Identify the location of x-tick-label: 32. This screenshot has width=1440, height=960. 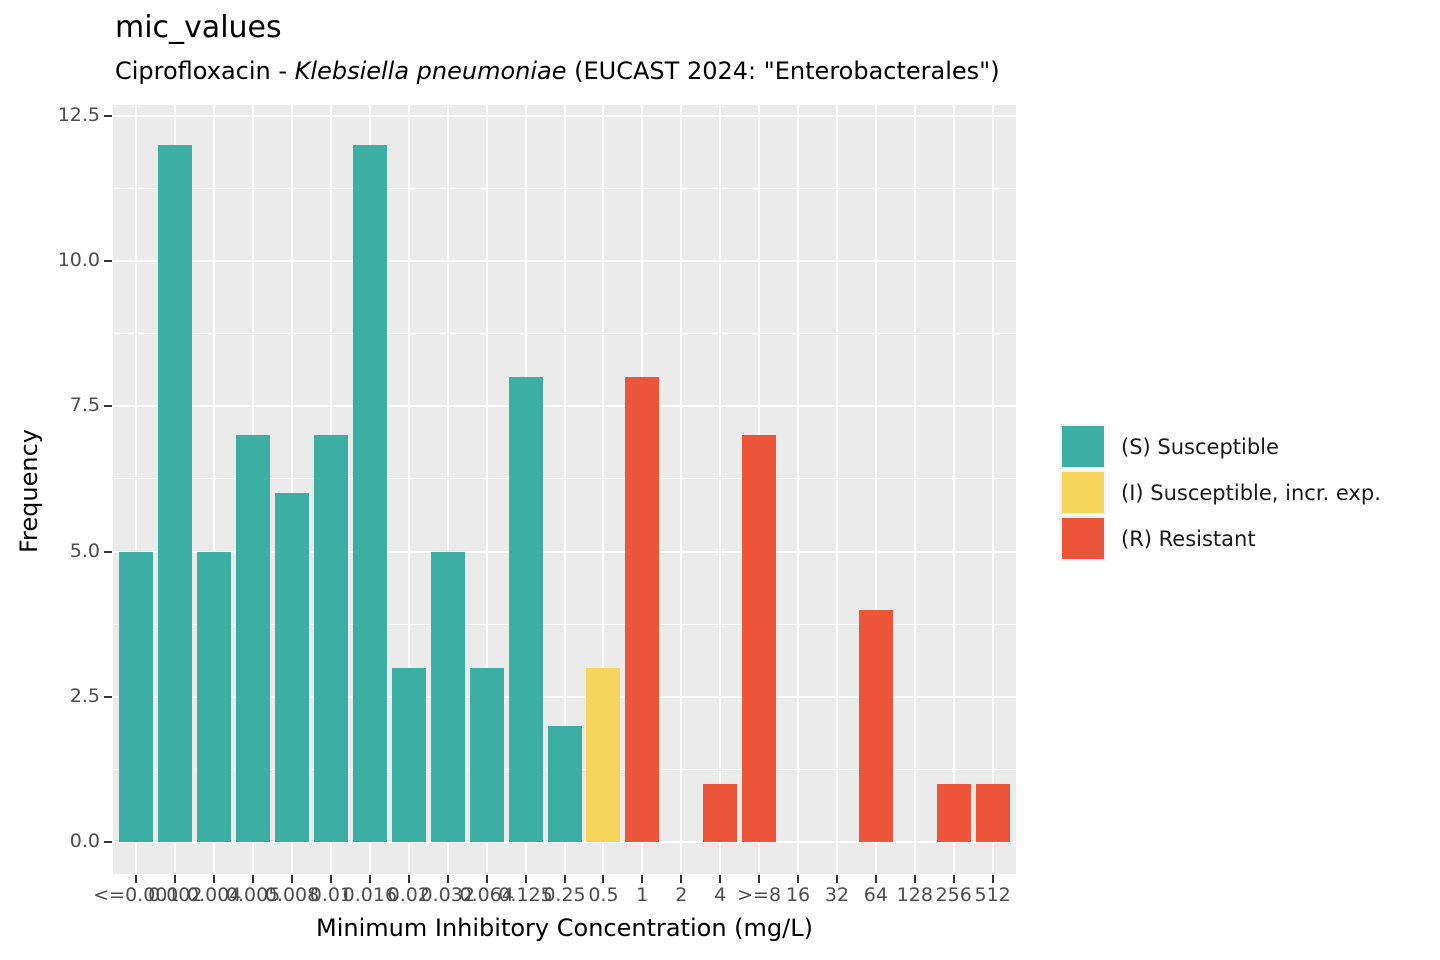
(837, 895).